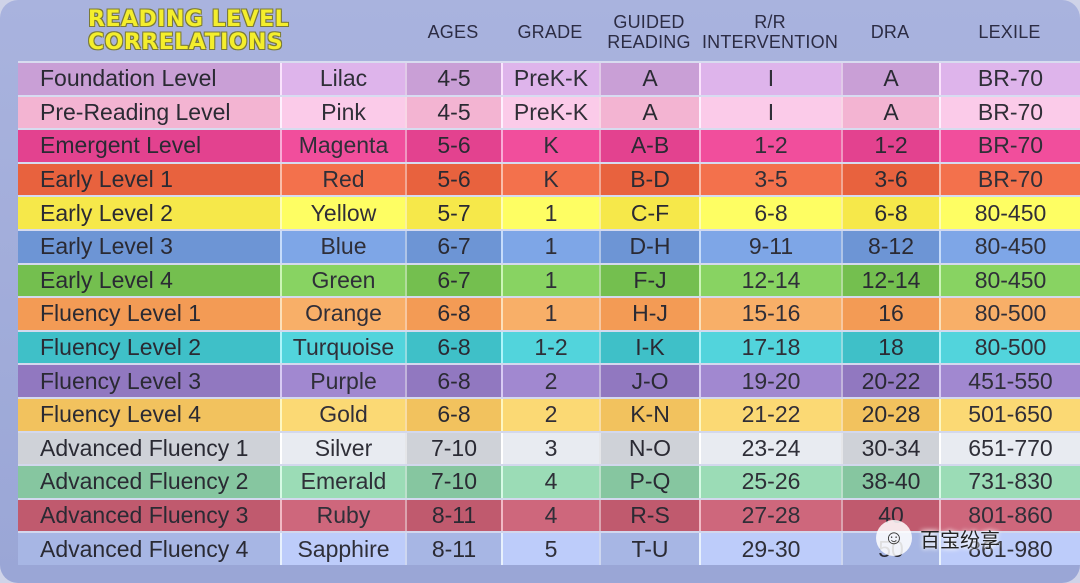 The height and width of the screenshot is (583, 1080). I want to click on cell-grade: 5, so click(550, 549).